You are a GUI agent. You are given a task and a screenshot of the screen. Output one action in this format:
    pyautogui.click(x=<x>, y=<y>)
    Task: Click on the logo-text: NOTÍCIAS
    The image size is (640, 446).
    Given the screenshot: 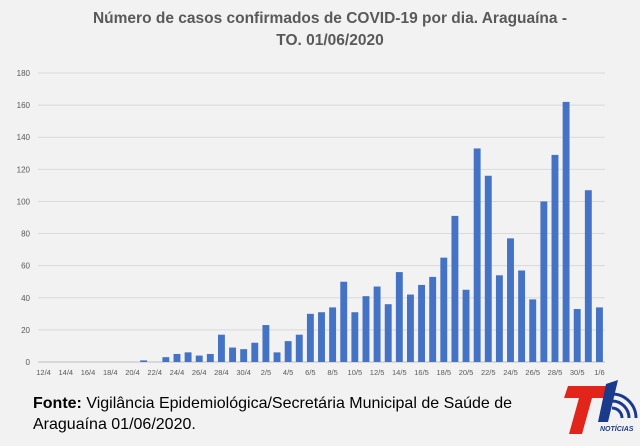 What is the action you would take?
    pyautogui.click(x=617, y=429)
    